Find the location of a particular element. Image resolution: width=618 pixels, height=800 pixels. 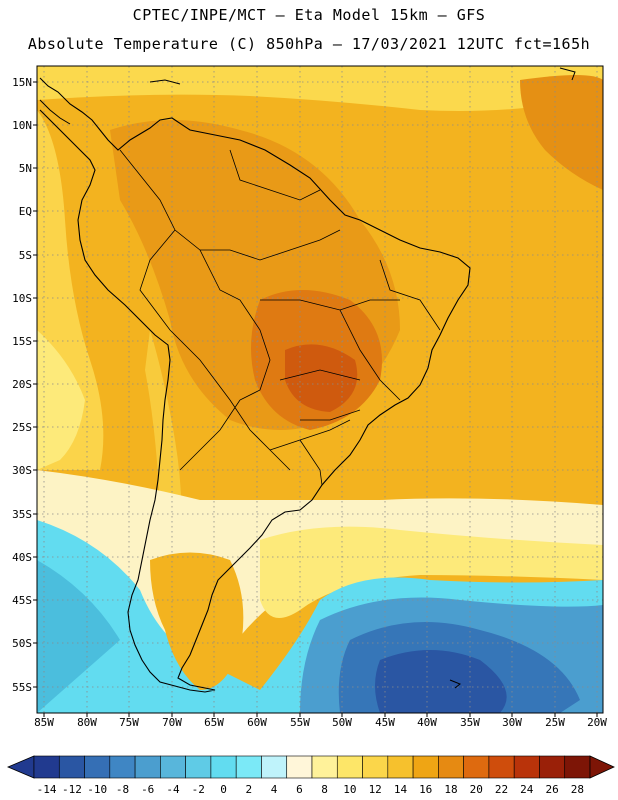

lon-label: 55W is located at coordinates (300, 722).